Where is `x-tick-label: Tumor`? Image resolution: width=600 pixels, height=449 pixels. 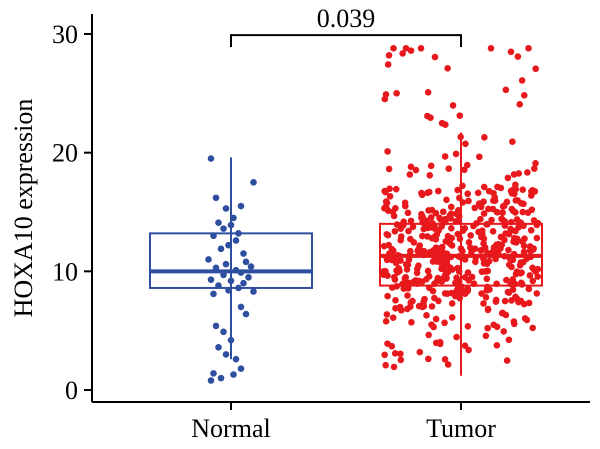
x-tick-label: Tumor is located at coordinates (461, 428).